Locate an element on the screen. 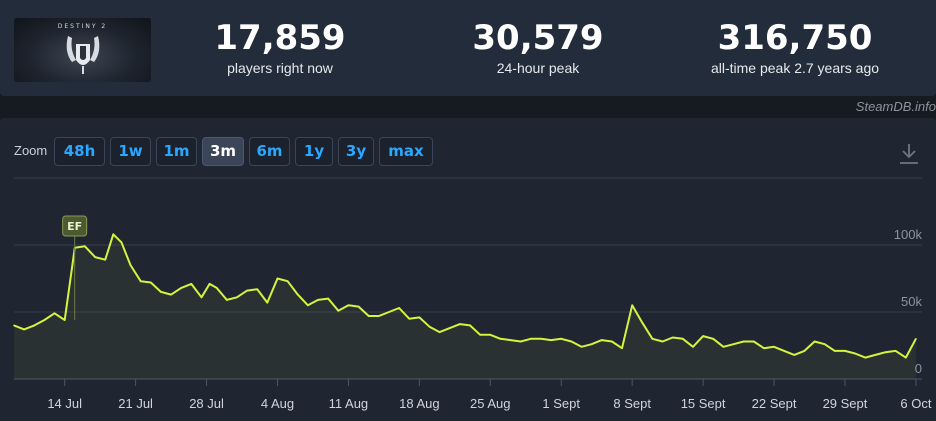 Image resolution: width=936 pixels, height=421 pixels. x-tick-label: 4 Aug is located at coordinates (277, 403).